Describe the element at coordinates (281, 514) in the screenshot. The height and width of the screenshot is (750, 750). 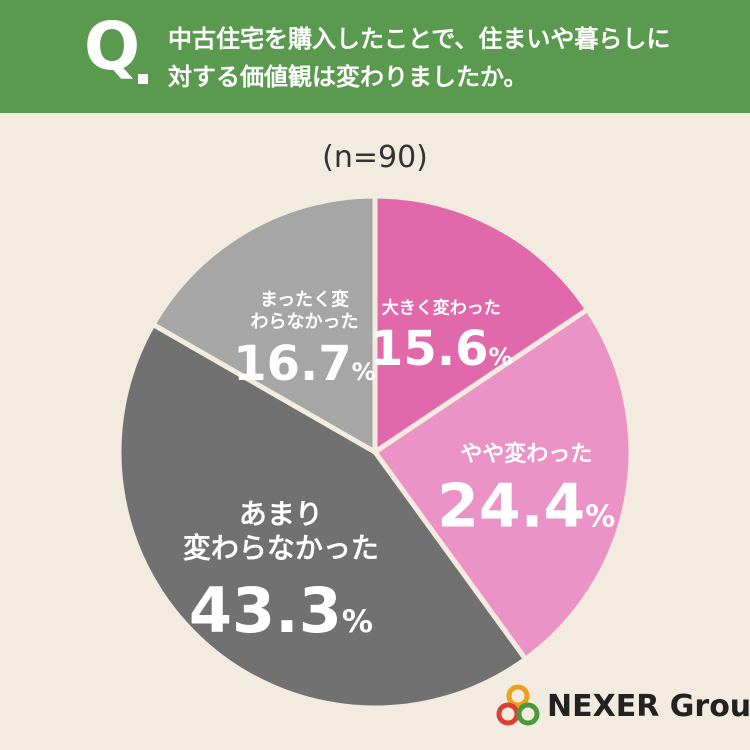
I see `slice-name-label: あまり` at that location.